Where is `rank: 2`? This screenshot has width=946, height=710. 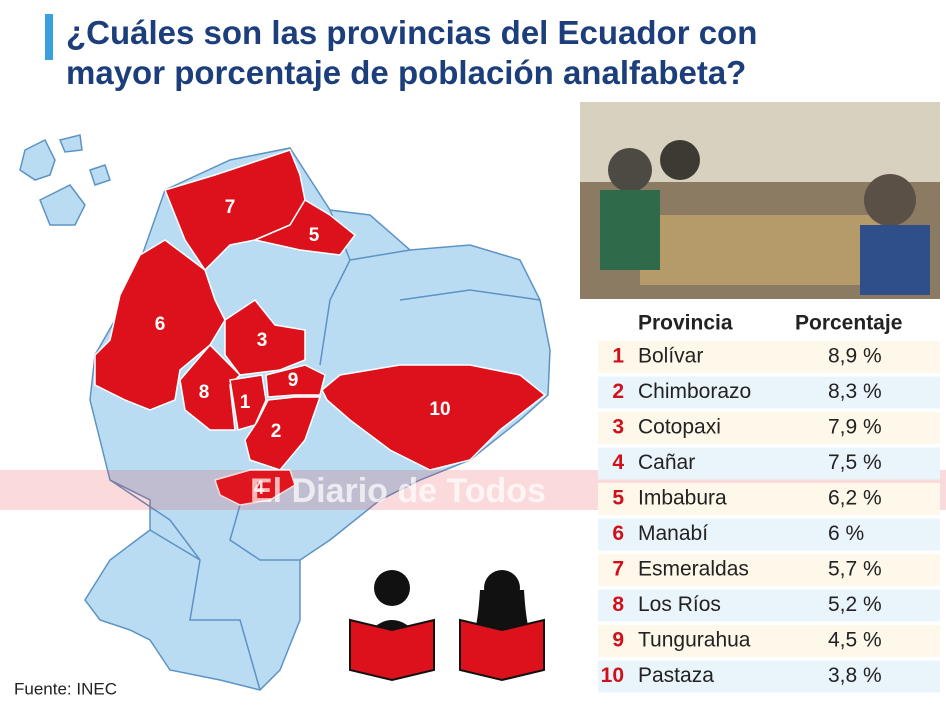 rank: 2 is located at coordinates (618, 391).